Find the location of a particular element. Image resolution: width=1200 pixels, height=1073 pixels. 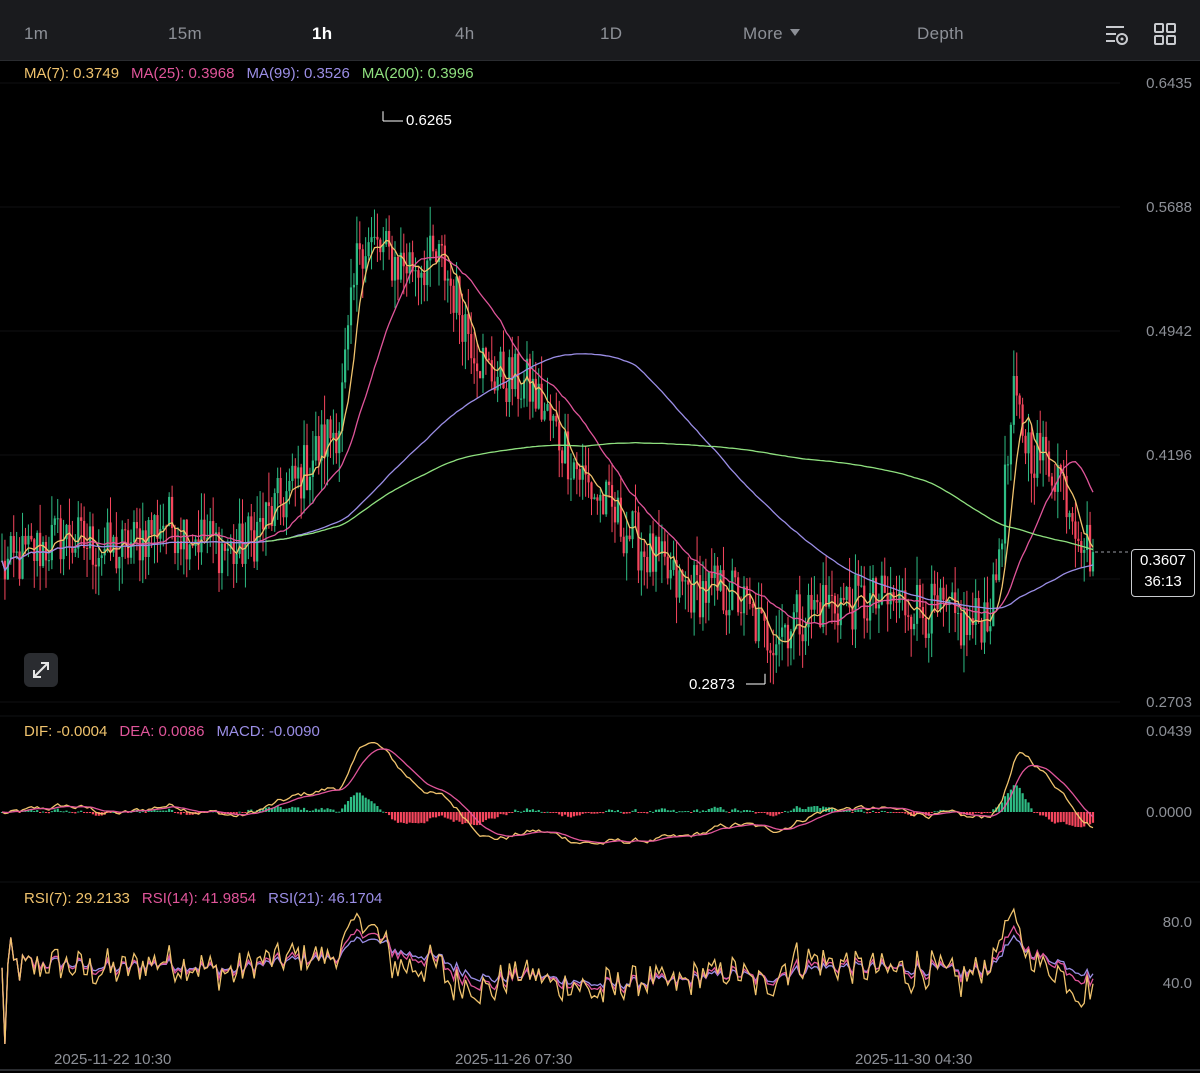

timeframe-1d: 1D is located at coordinates (611, 33).